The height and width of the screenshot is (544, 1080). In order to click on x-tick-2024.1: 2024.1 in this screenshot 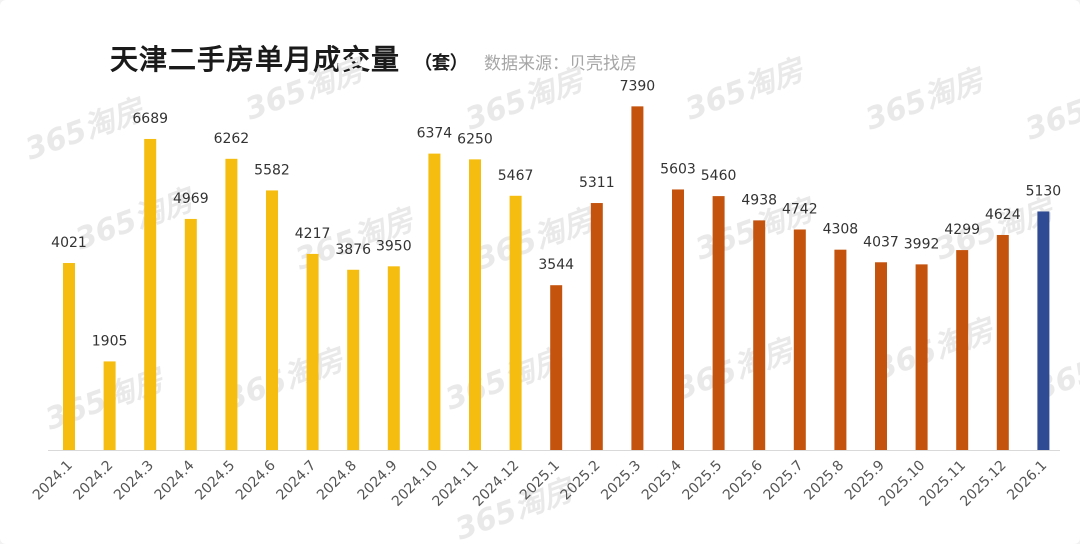, I will do `click(53, 481)`.